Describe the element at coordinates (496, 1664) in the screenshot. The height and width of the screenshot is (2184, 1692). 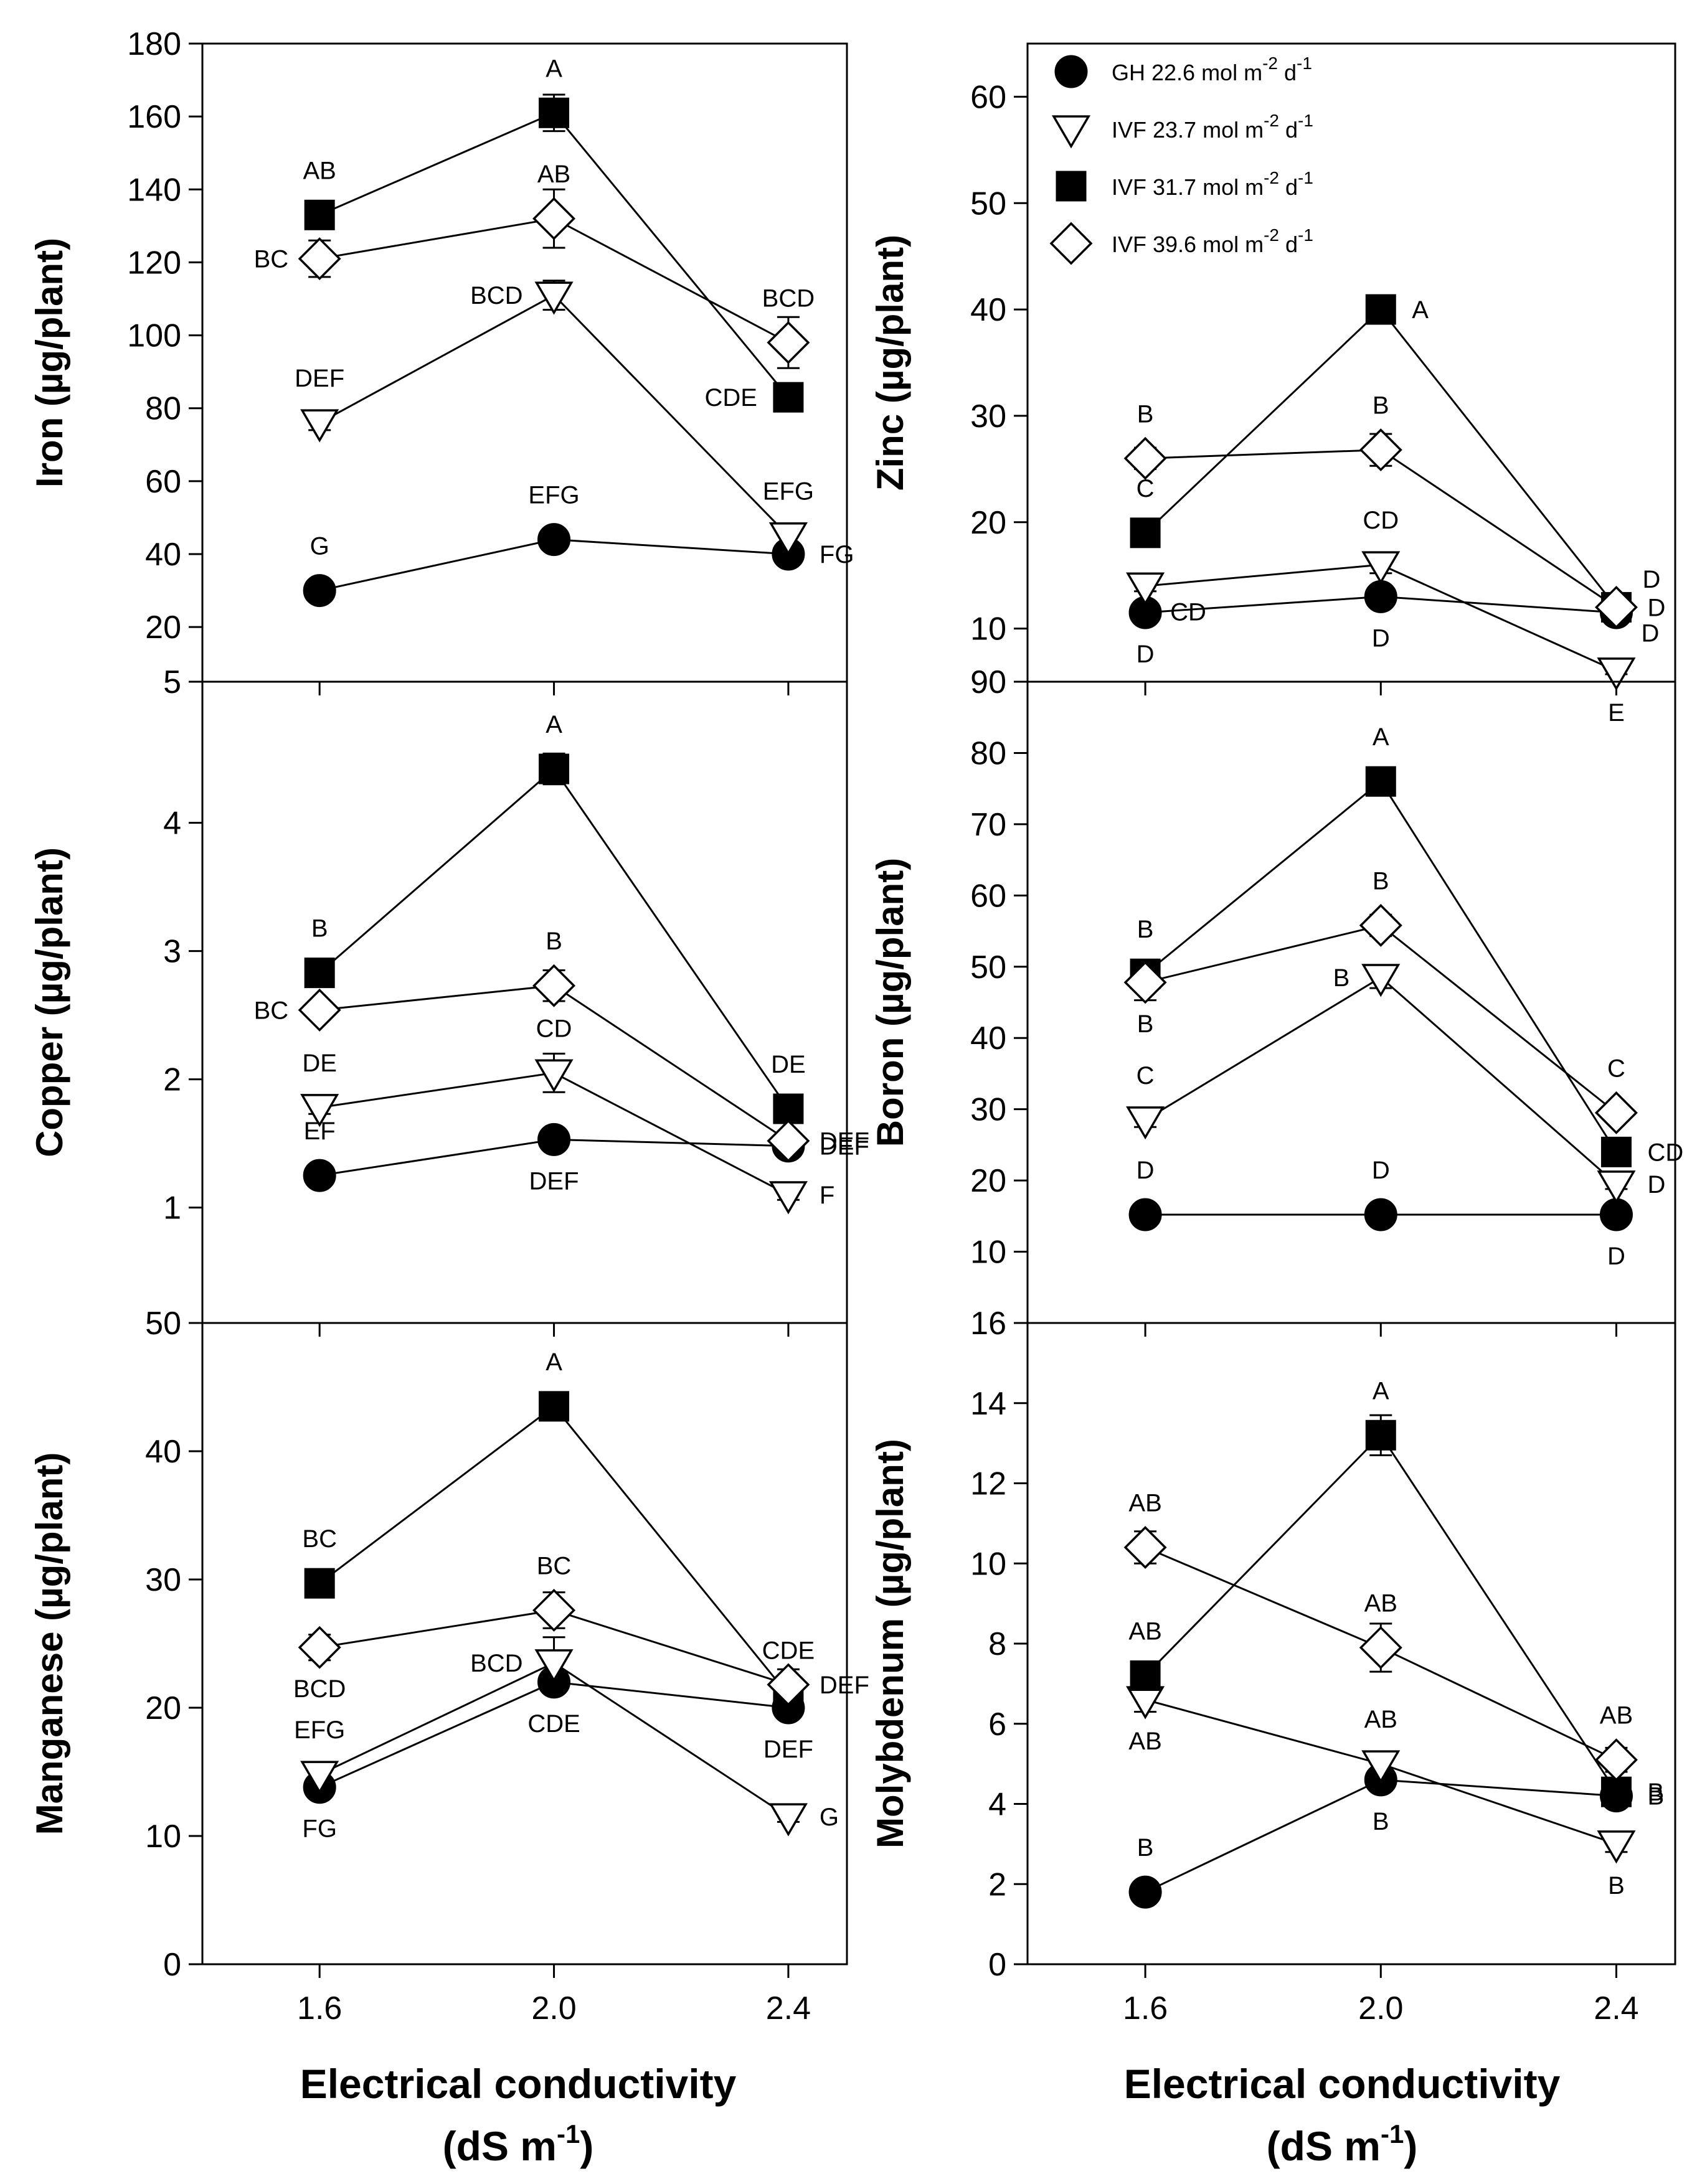
I see `manganese-series-1-letter: BCD` at that location.